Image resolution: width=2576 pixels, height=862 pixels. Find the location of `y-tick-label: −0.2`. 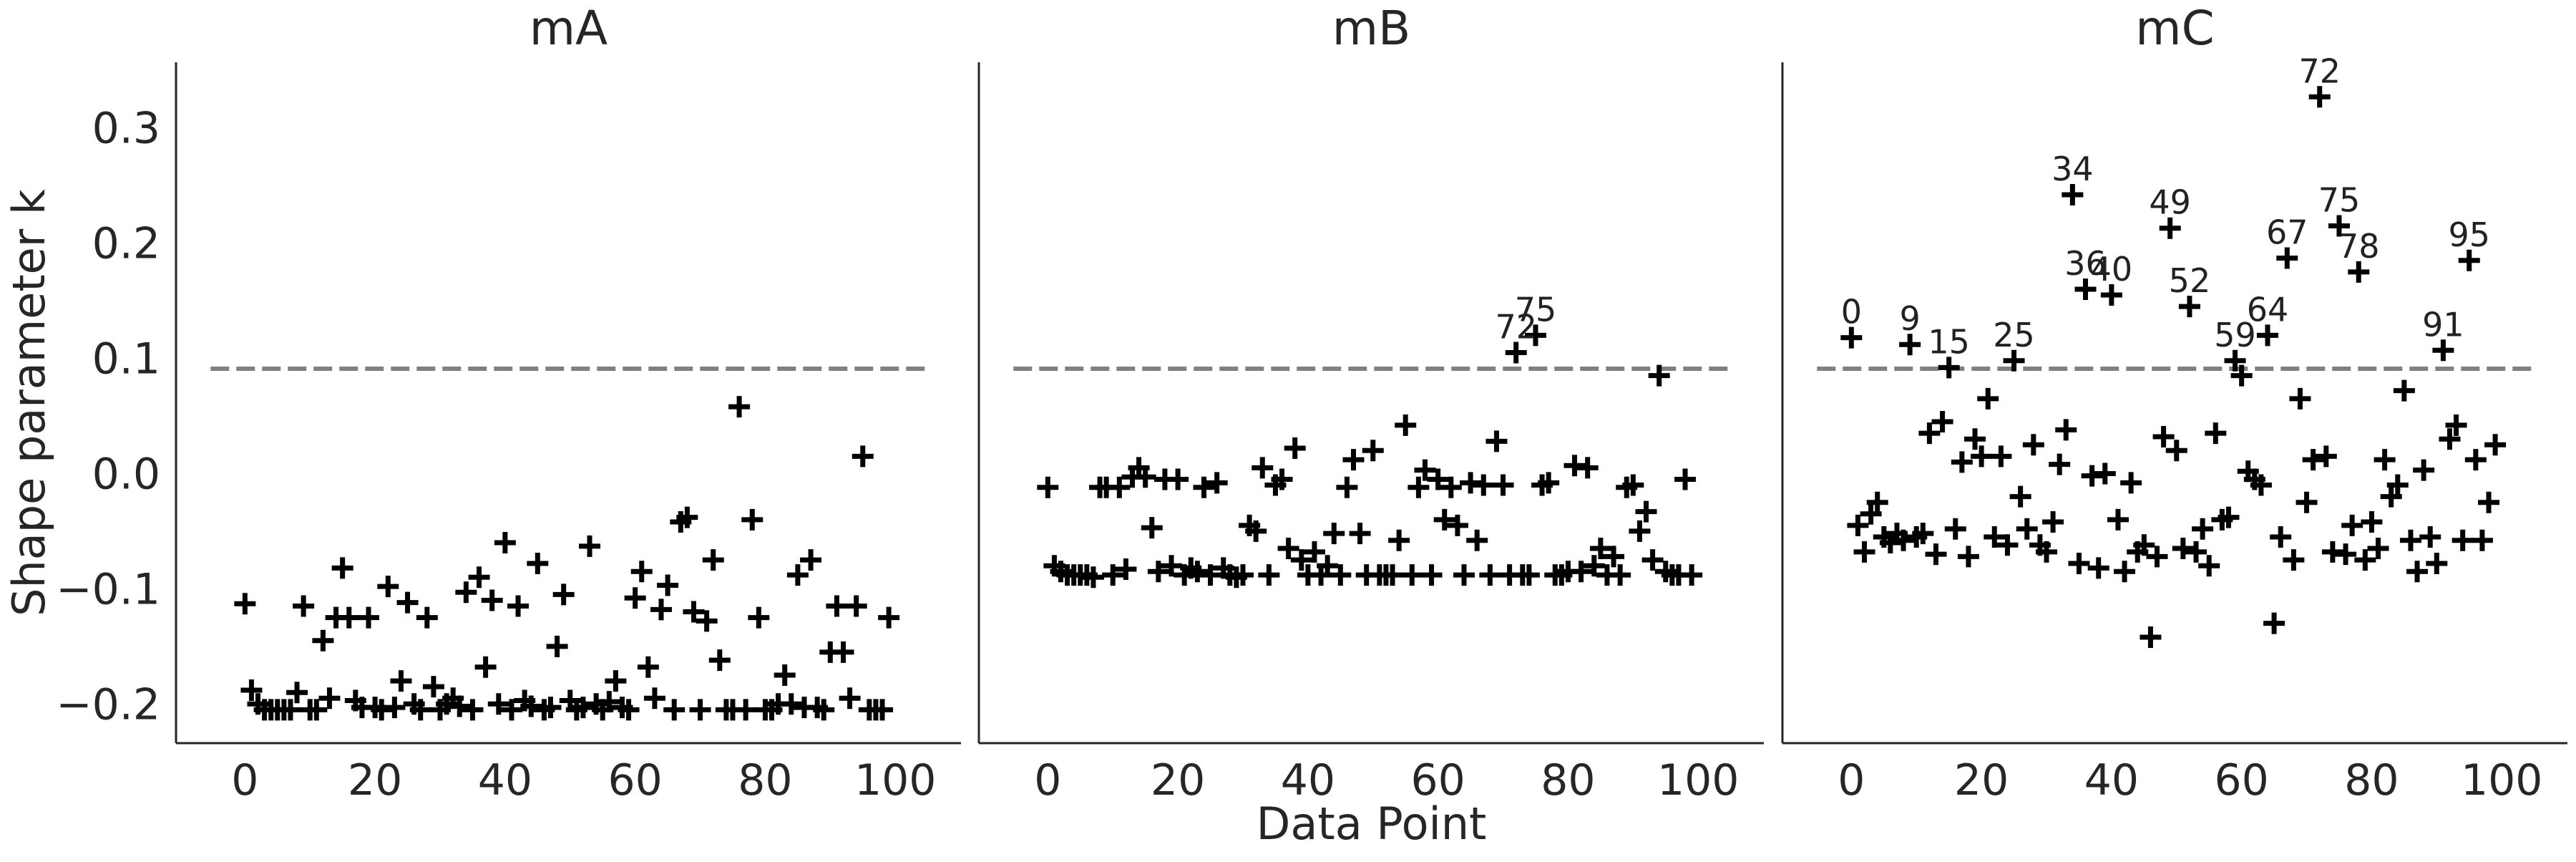

y-tick-label: −0.2 is located at coordinates (108, 704).